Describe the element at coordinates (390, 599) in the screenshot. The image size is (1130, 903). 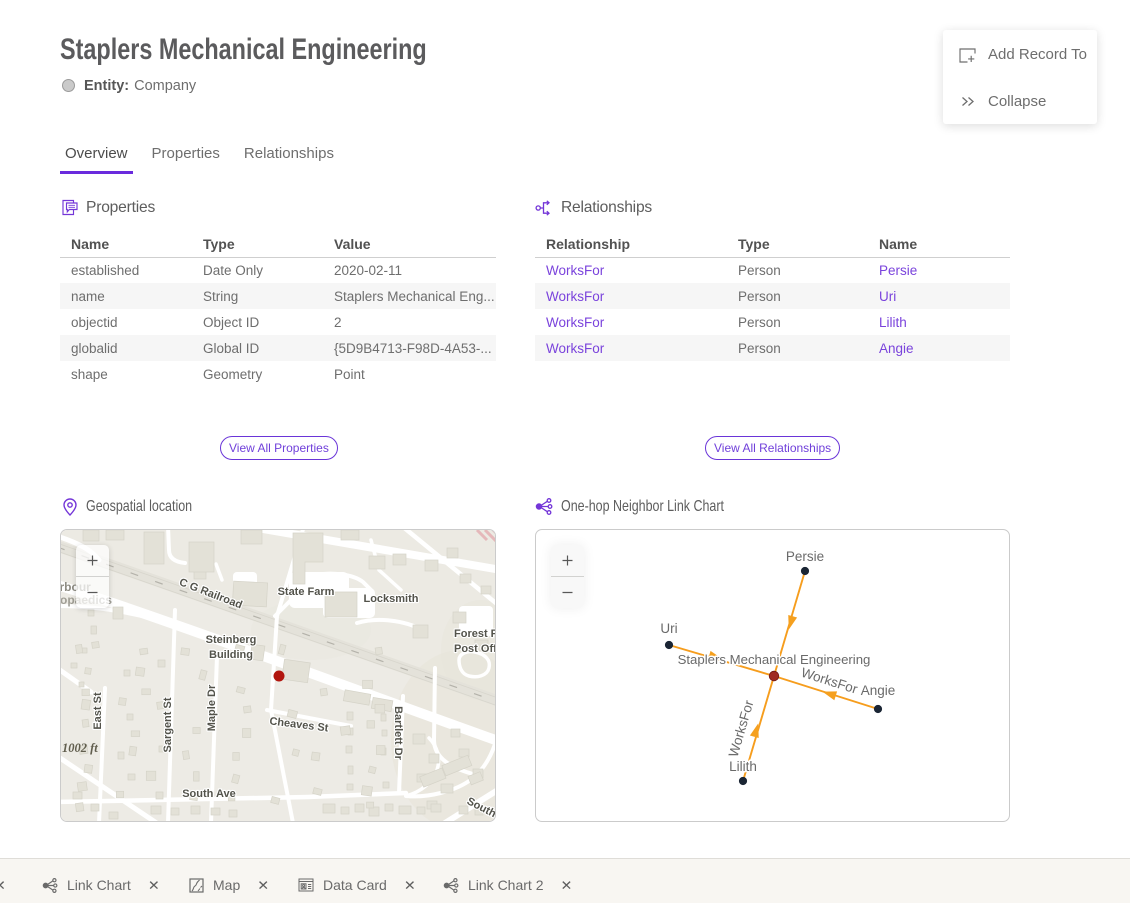
I see `svg-text: Locksmith` at that location.